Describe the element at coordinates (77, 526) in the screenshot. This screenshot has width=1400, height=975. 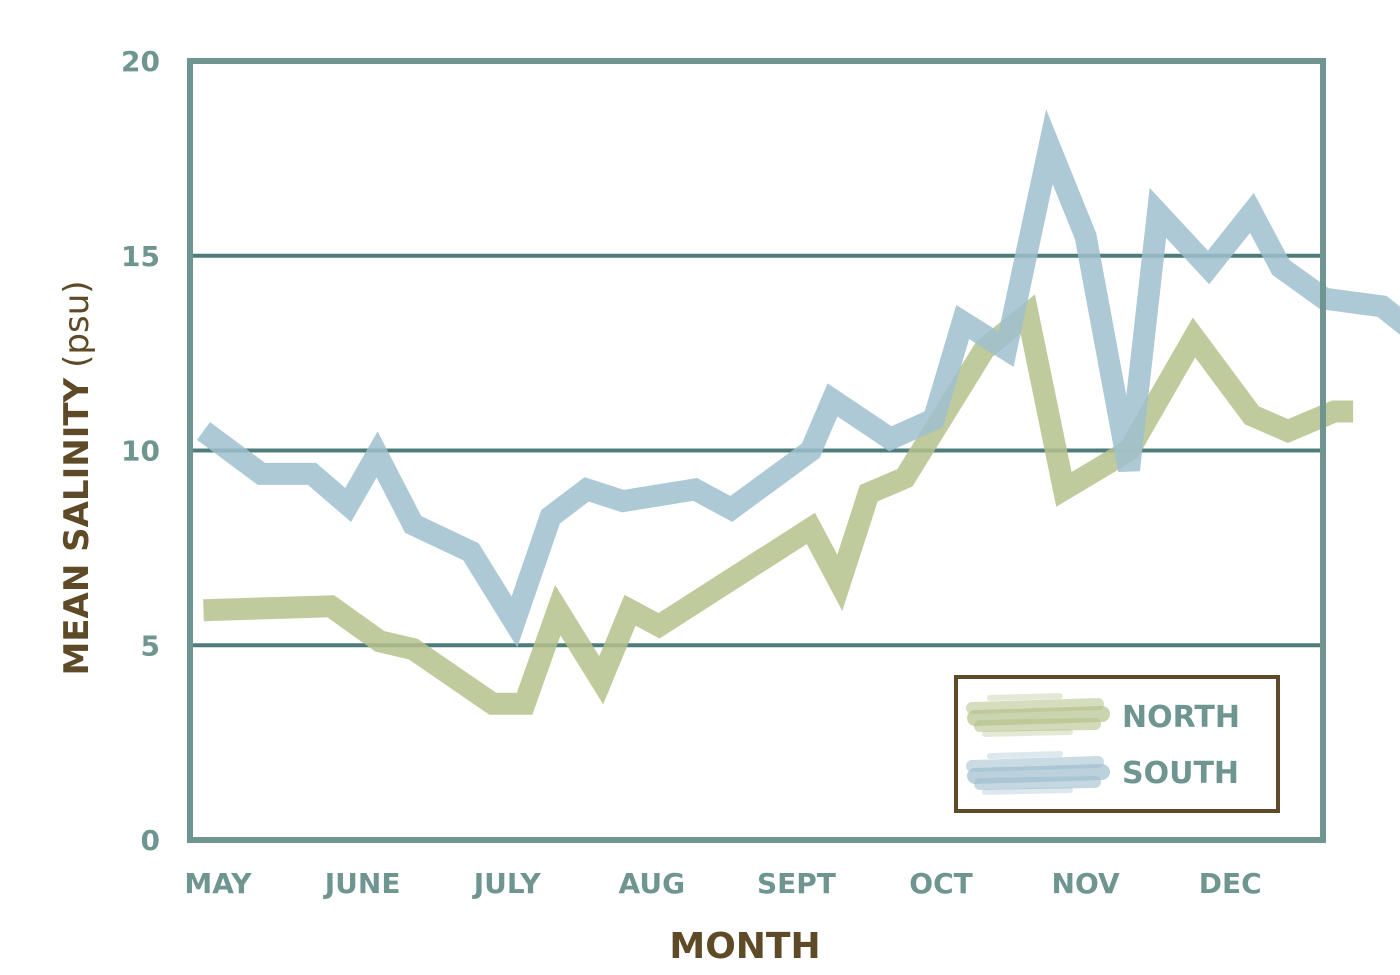
I see `y-axis-label: MEAN SALINITY` at that location.